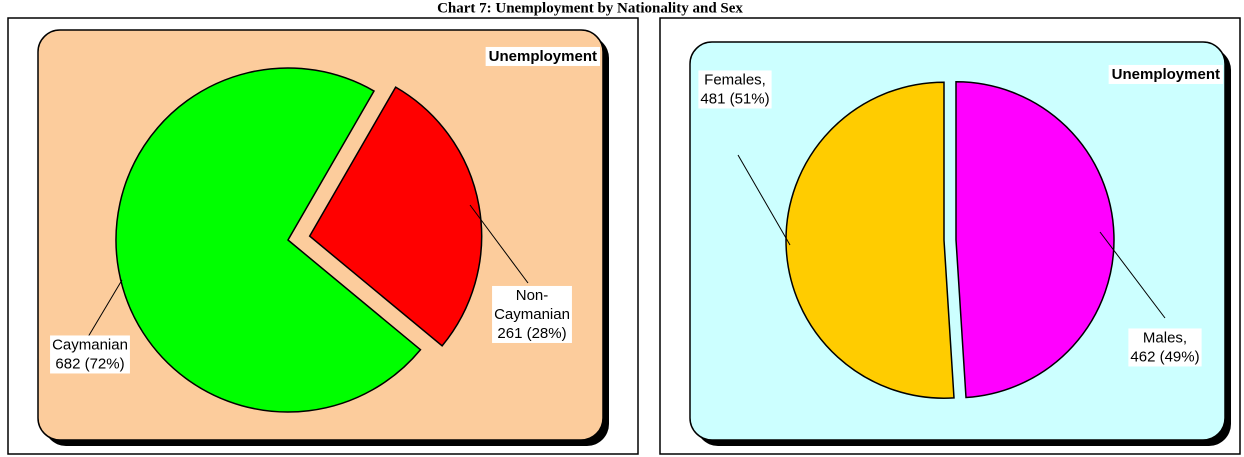 Image resolution: width=1244 pixels, height=457 pixels. I want to click on data-label: Caymanian 682 (72%), so click(90, 354).